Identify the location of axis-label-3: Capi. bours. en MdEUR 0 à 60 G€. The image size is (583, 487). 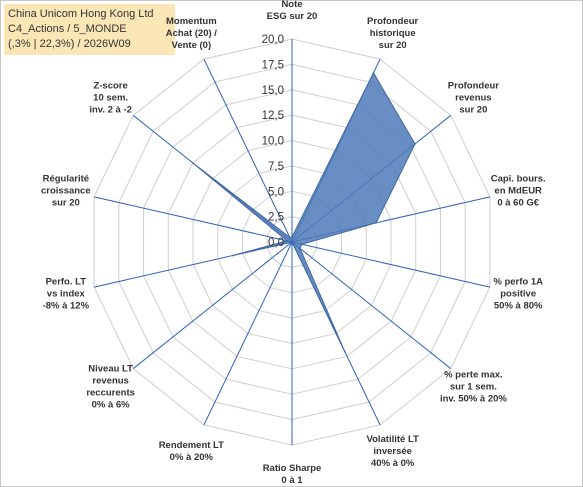
(518, 190).